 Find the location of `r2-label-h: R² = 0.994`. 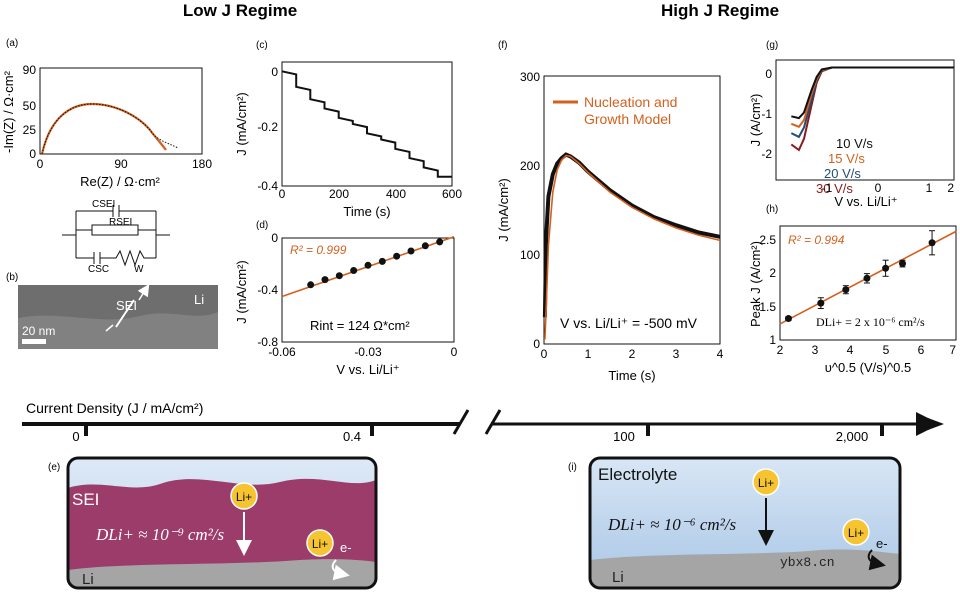

r2-label-h: R² = 0.994 is located at coordinates (816, 240).